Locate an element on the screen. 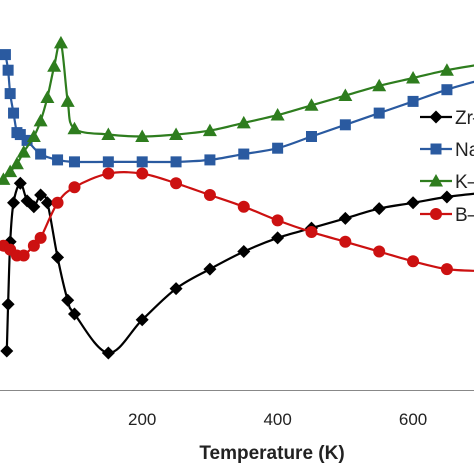 The width and height of the screenshot is (474, 474). legend: Zr– Na– K– B– is located at coordinates (447, 167).